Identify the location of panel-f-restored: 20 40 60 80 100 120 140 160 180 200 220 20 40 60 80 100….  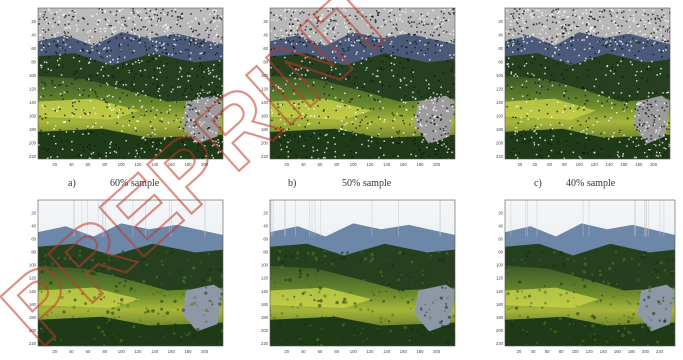
(586, 279).